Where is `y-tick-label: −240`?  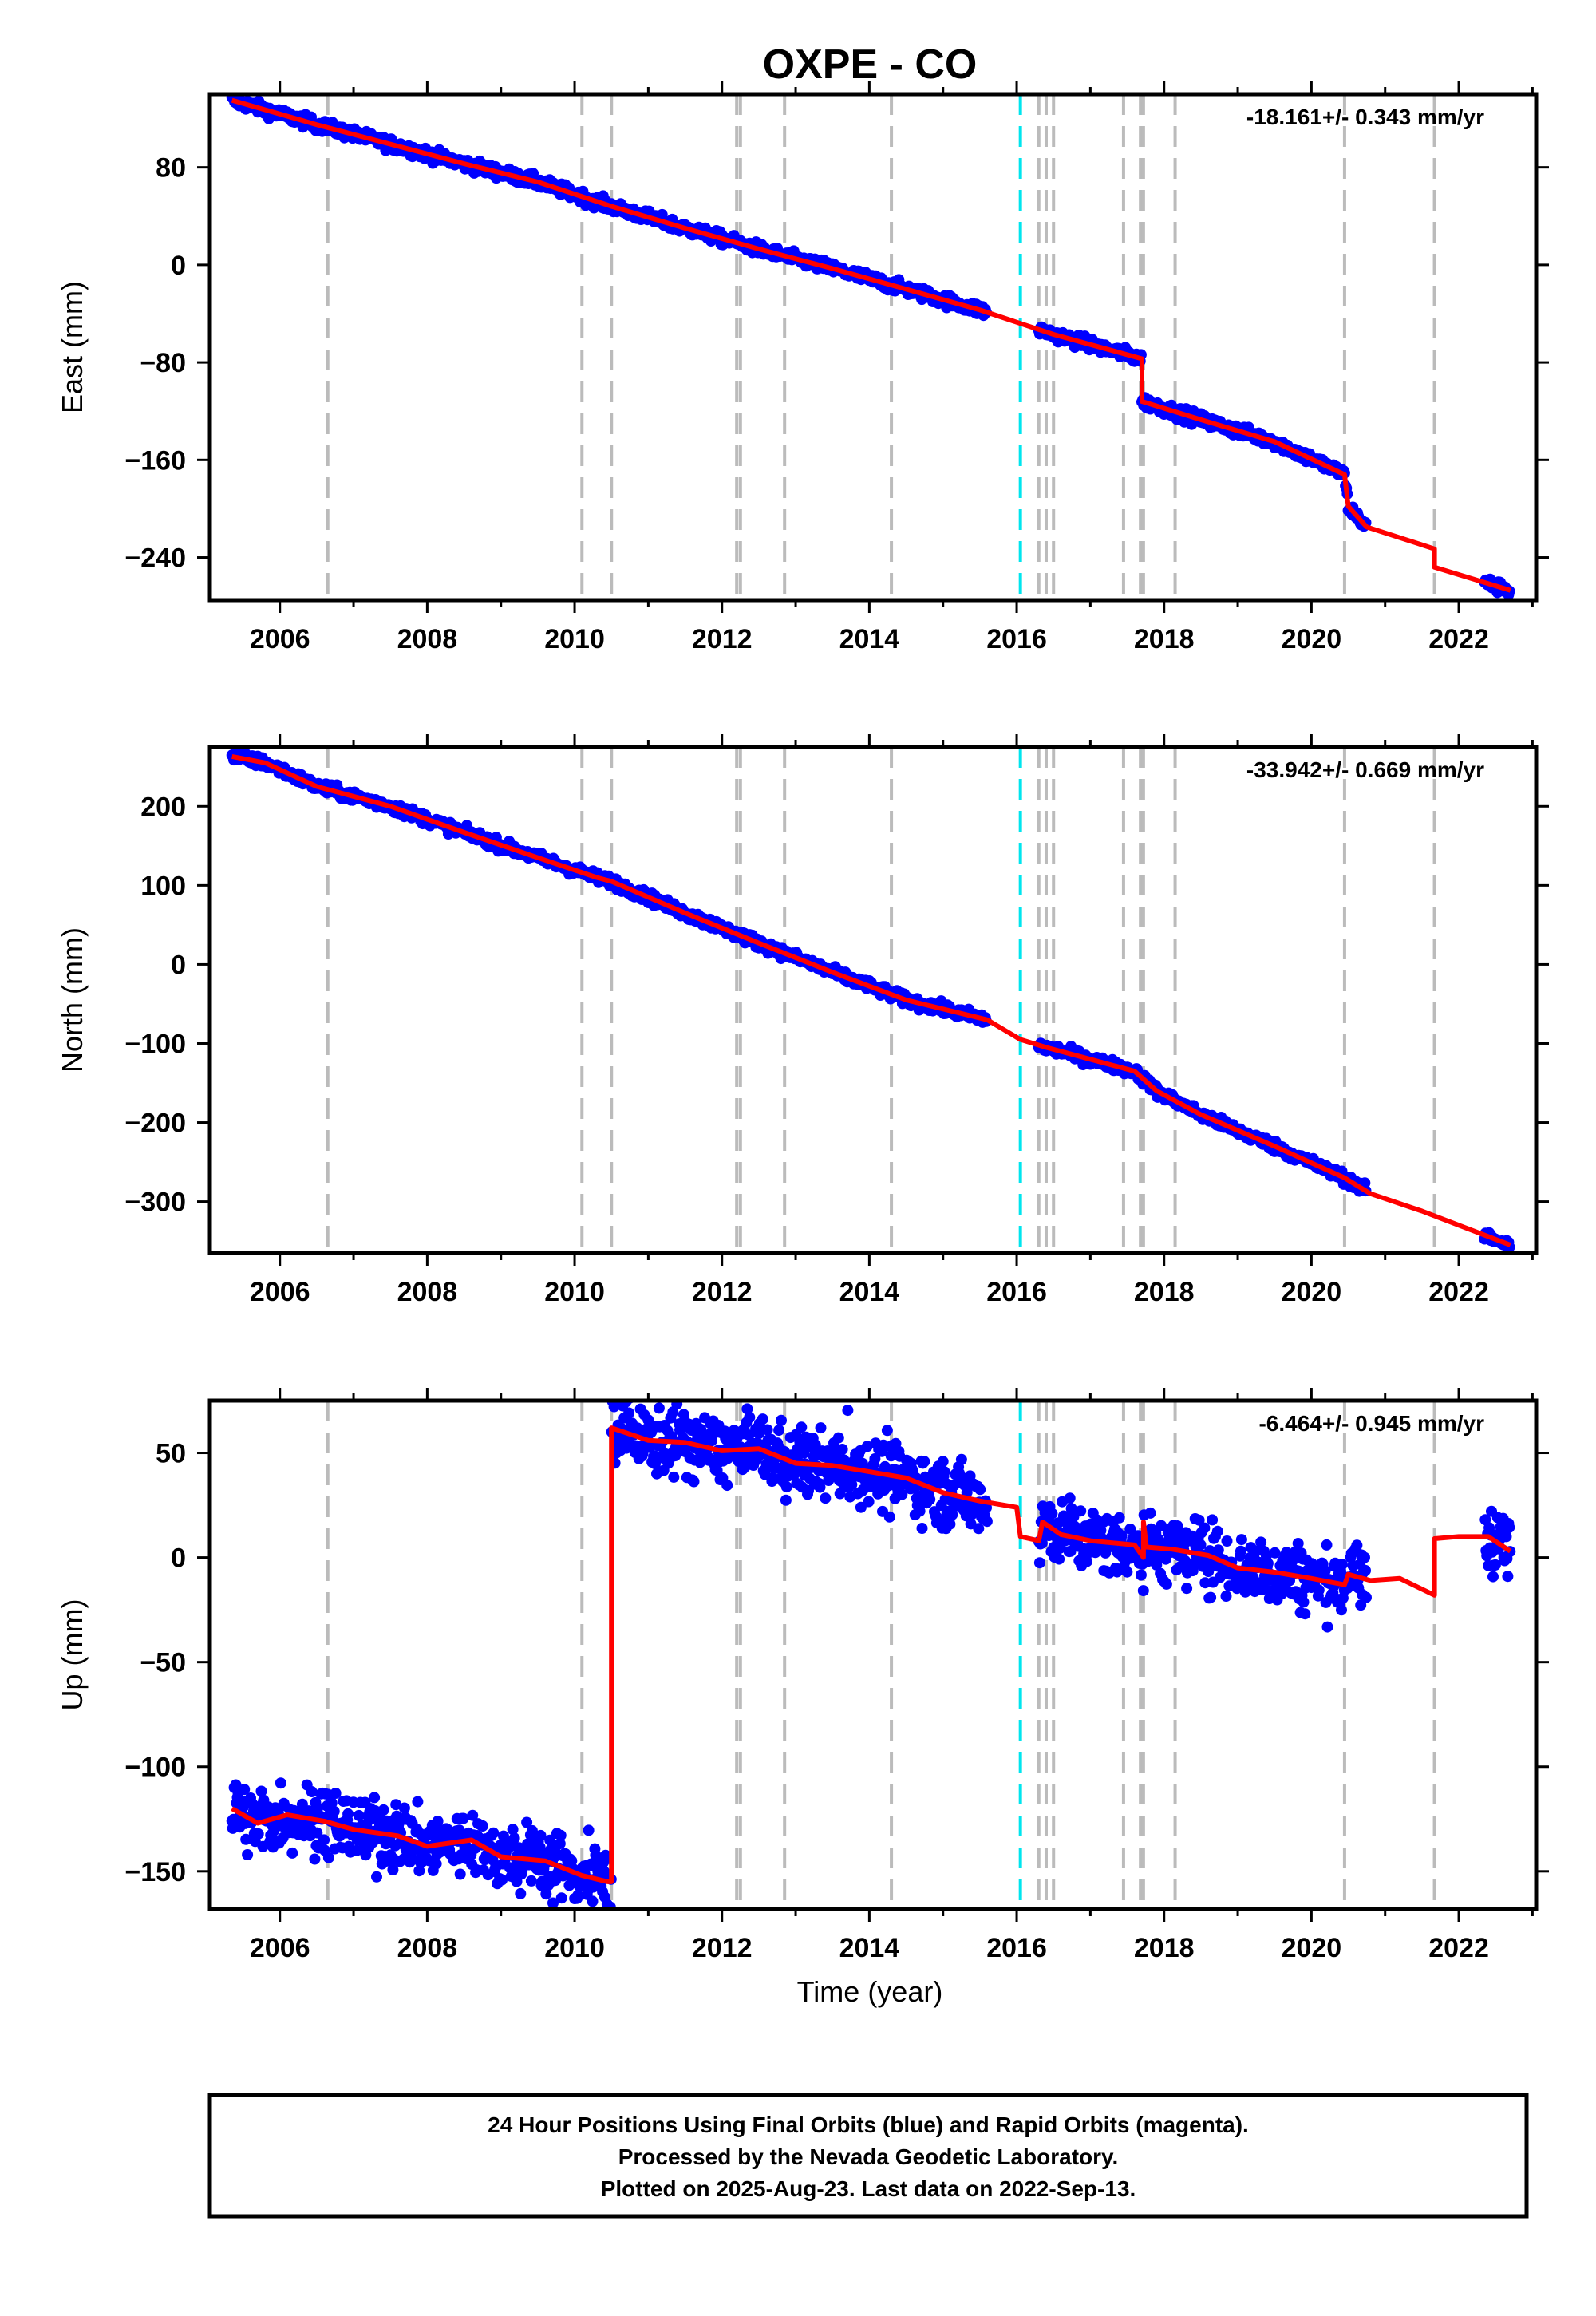 y-tick-label: −240 is located at coordinates (155, 558).